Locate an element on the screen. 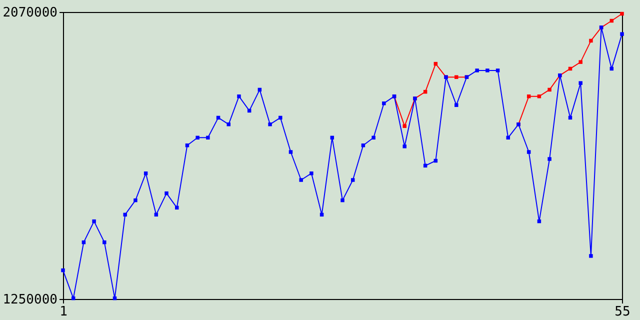  x-tick-label: 55 is located at coordinates (622, 312).